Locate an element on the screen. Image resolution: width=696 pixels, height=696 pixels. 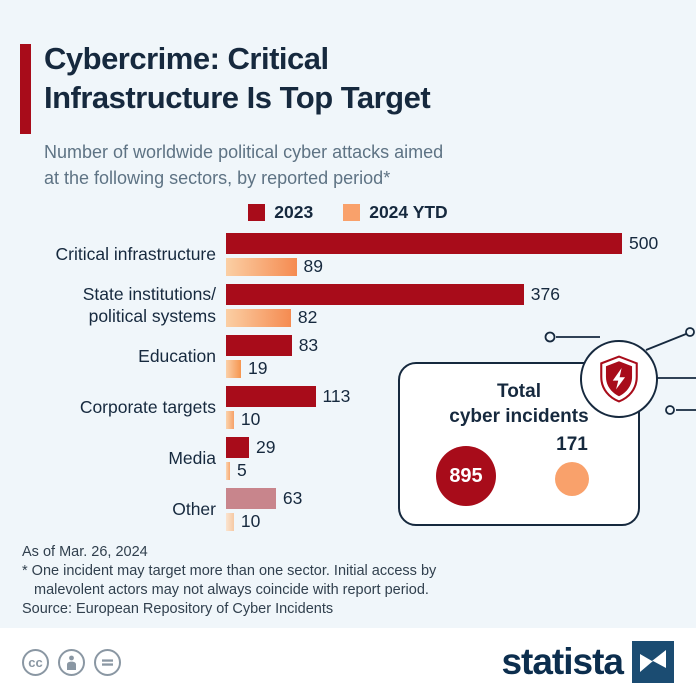
total-2024-value: 171 is located at coordinates (572, 444).